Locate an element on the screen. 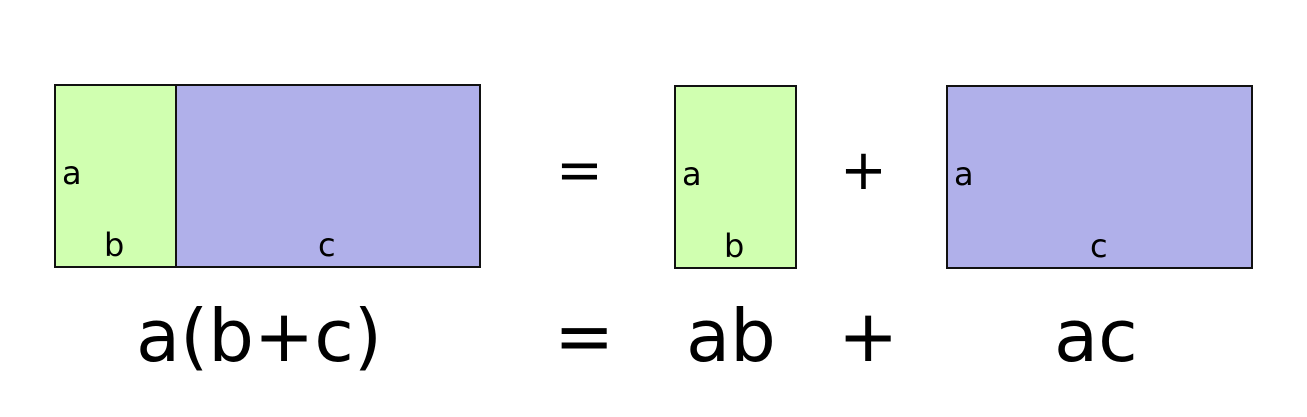 This screenshot has width=1307, height=417. formula-left: a(b+c) is located at coordinates (259, 336).